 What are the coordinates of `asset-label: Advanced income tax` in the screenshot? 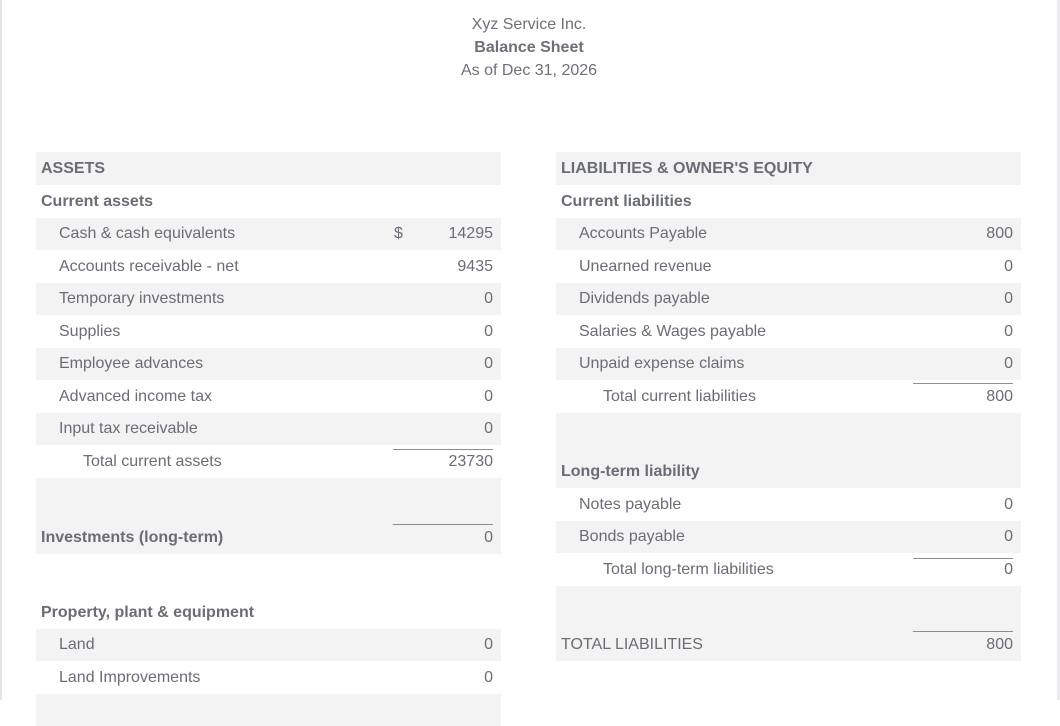 It's located at (135, 396).